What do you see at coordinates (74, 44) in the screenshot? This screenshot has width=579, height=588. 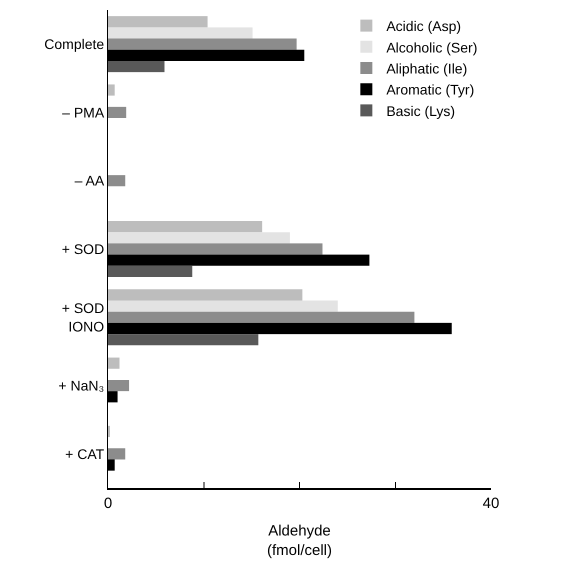 I see `y-tick-label: Complete` at bounding box center [74, 44].